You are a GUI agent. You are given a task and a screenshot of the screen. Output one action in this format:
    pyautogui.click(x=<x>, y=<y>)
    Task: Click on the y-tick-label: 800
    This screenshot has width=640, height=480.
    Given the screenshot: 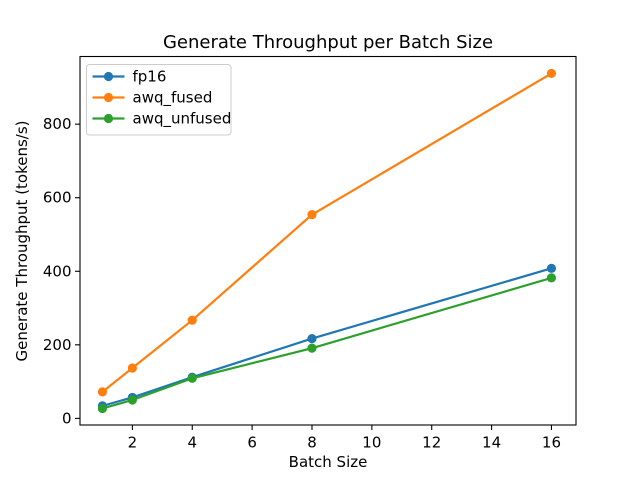 What is the action you would take?
    pyautogui.click(x=57, y=124)
    